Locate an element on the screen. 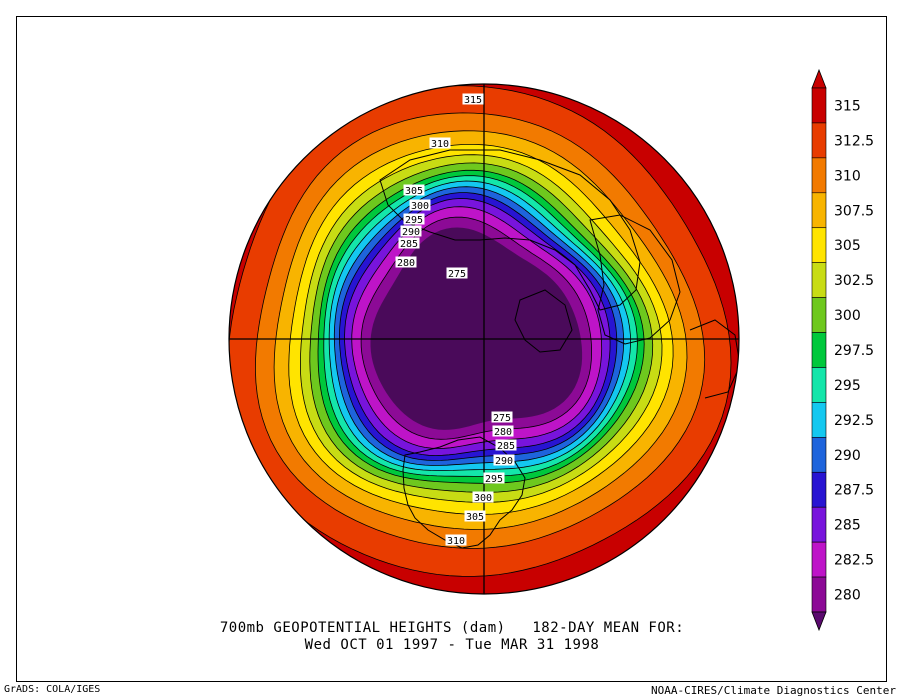  contour-line-287.5 is located at coordinates (478, 326).